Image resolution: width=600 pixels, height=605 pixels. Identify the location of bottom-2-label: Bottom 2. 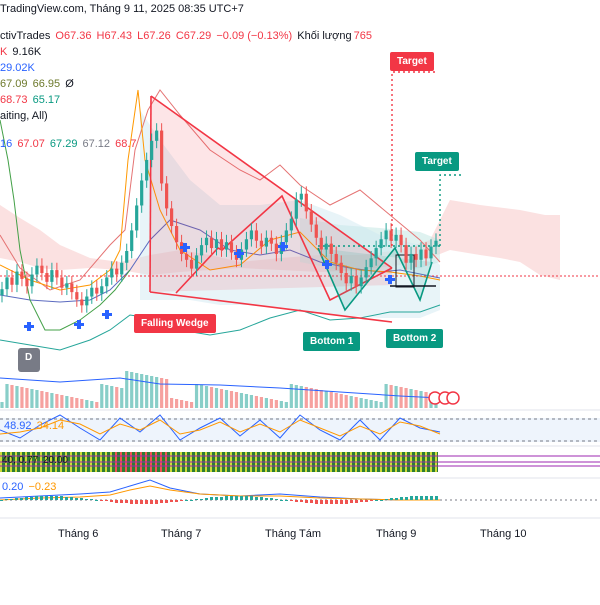
(415, 338).